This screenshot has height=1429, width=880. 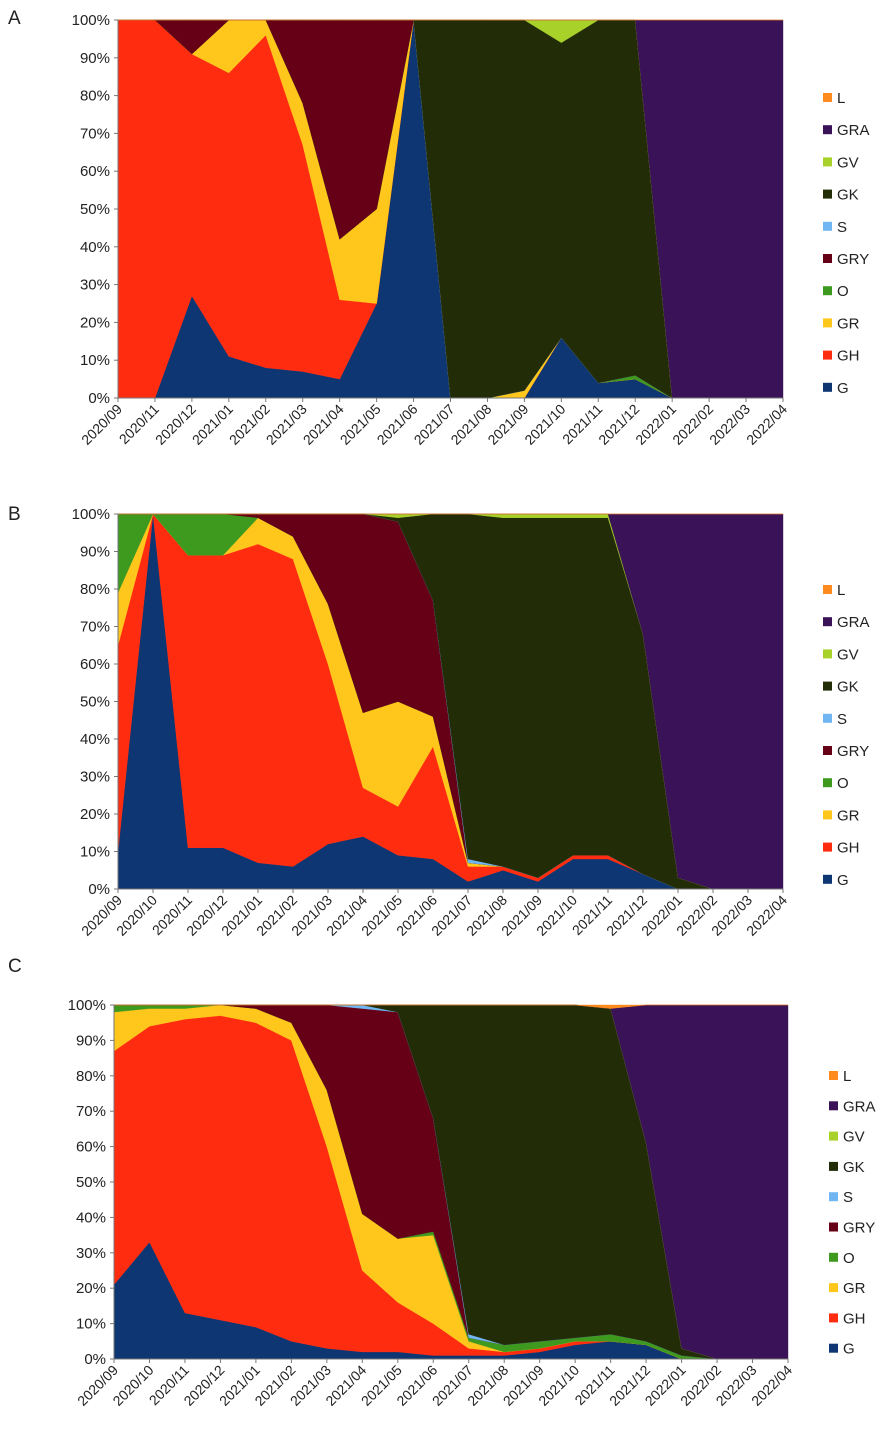 What do you see at coordinates (14, 514) in the screenshot?
I see `panel-letter: B` at bounding box center [14, 514].